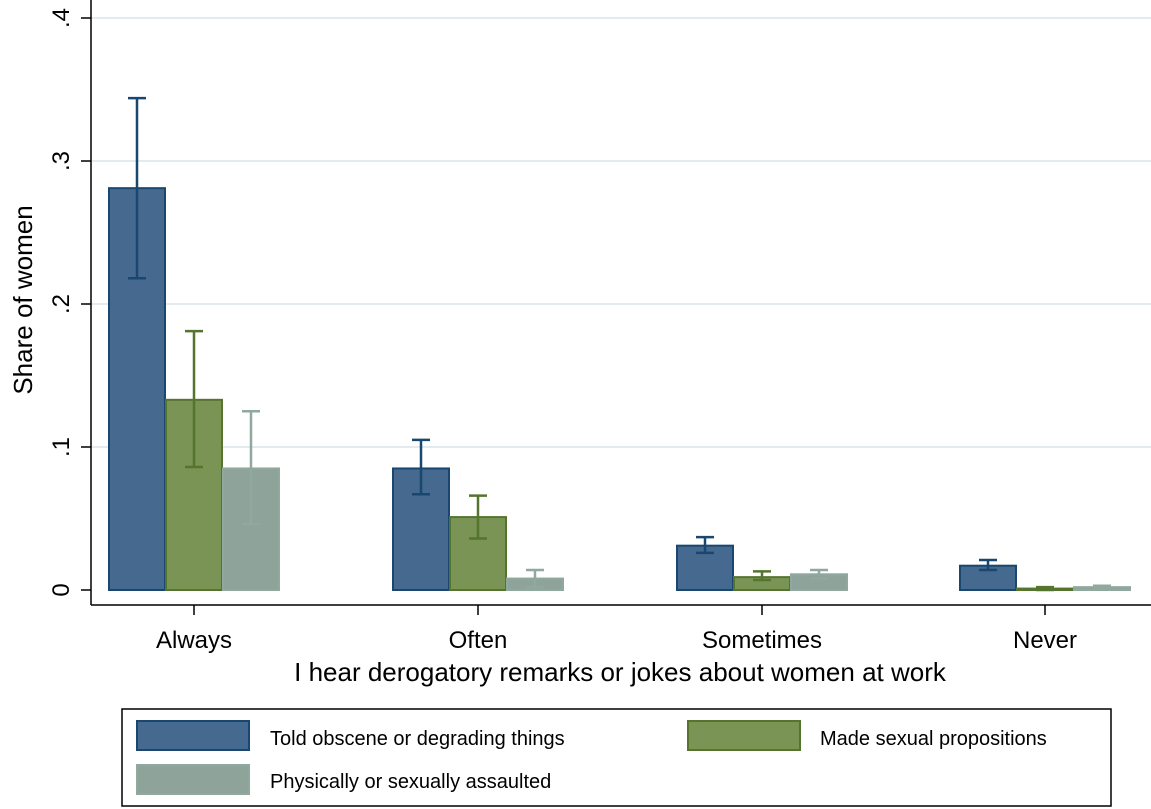  What do you see at coordinates (23, 299) in the screenshot?
I see `y-axis-title: Share of women` at bounding box center [23, 299].